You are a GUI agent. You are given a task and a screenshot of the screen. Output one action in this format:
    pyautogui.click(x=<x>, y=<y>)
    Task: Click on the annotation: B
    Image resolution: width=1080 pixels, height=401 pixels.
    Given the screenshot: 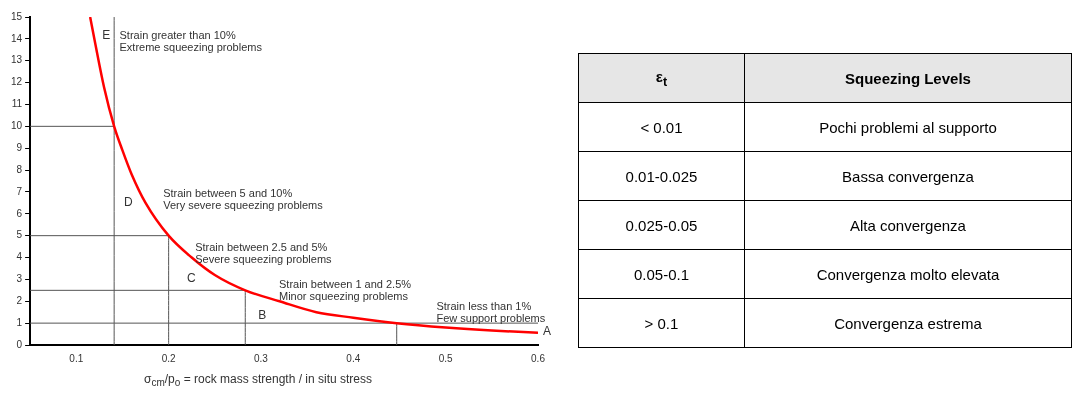 What is the action you would take?
    pyautogui.click(x=262, y=315)
    